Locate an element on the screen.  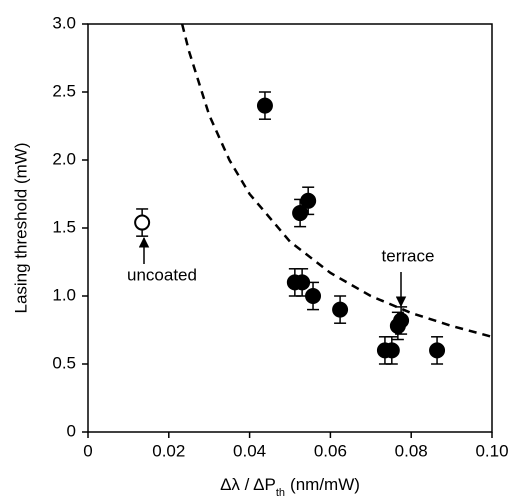
y-tick-label: 3.0 is located at coordinates (64, 22).